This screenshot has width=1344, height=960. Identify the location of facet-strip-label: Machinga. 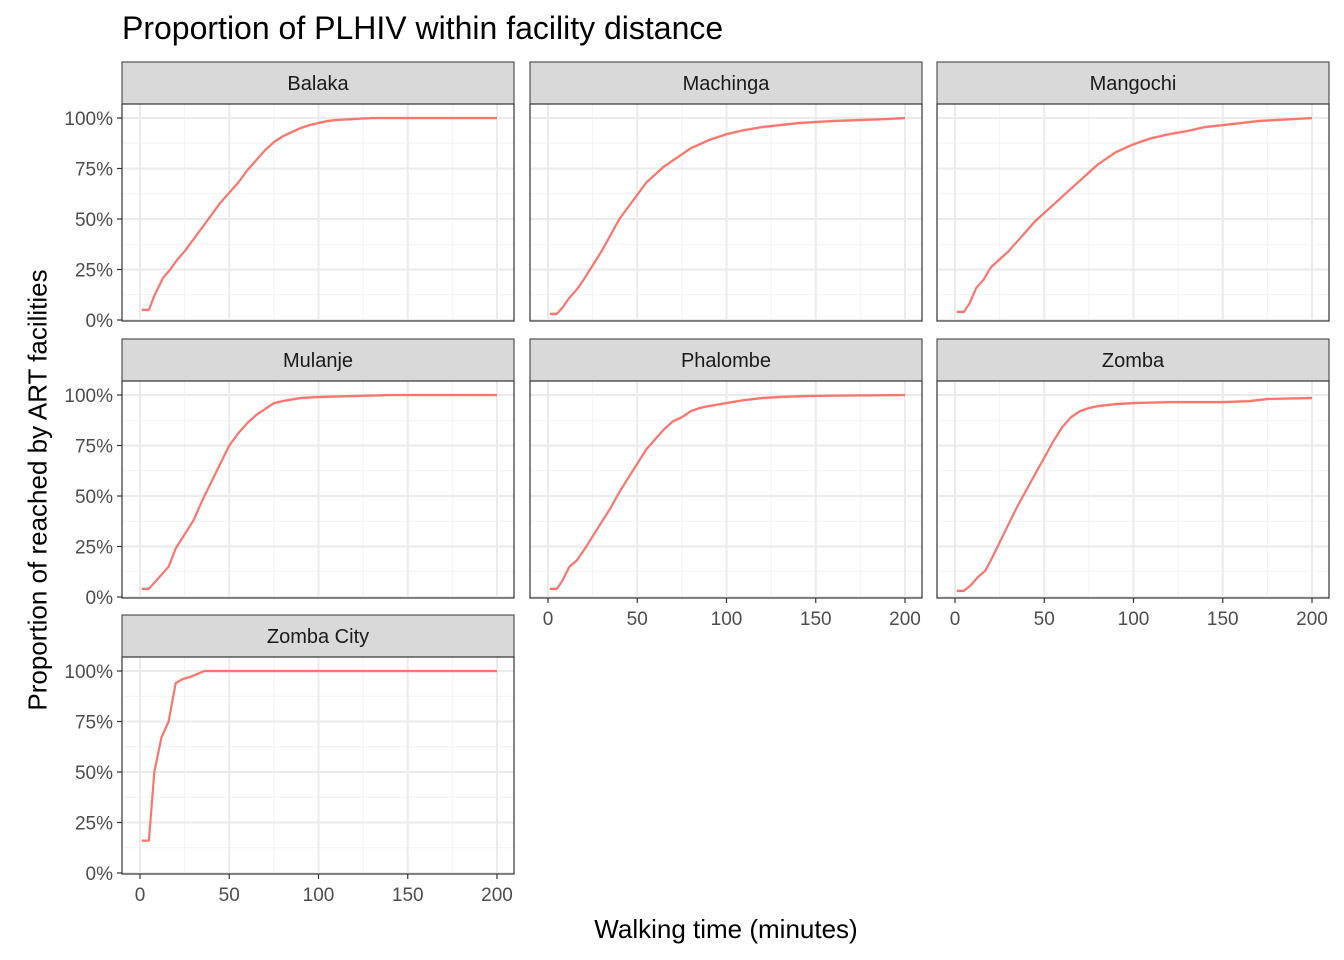
(727, 84).